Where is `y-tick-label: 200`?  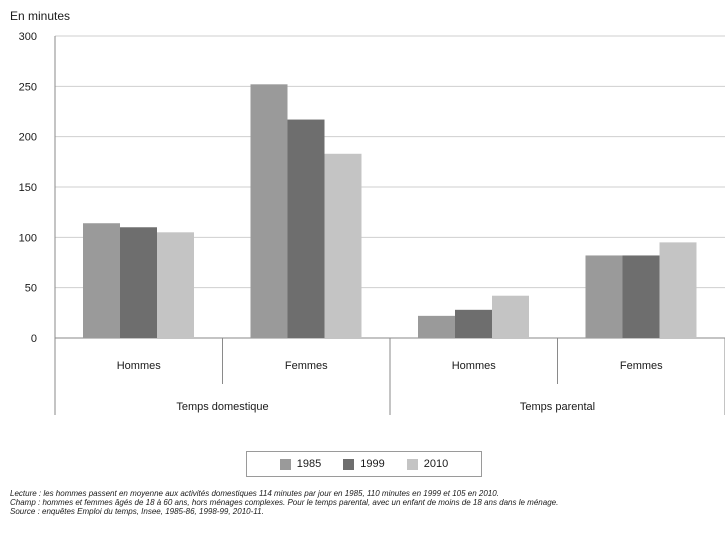 y-tick-label: 200 is located at coordinates (28, 138).